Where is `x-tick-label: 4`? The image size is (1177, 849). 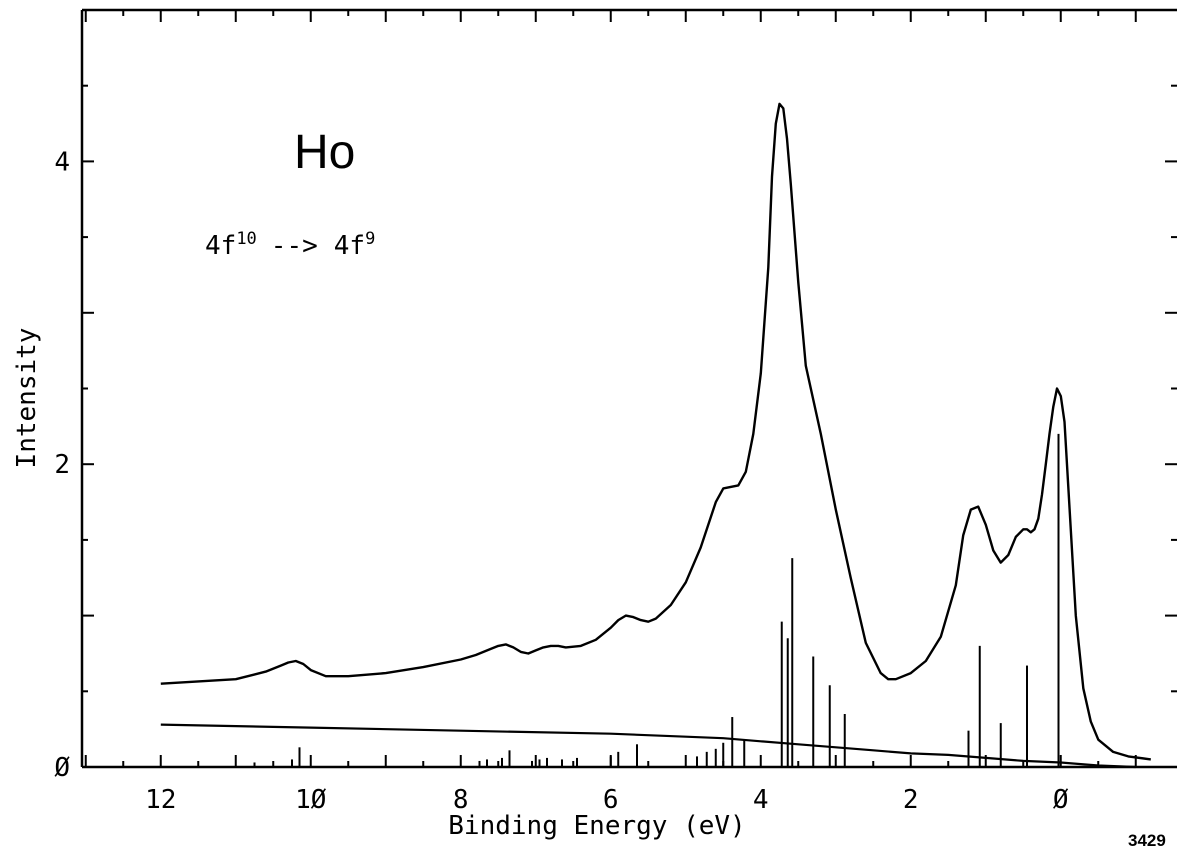
x-tick-label: 4 is located at coordinates (761, 800).